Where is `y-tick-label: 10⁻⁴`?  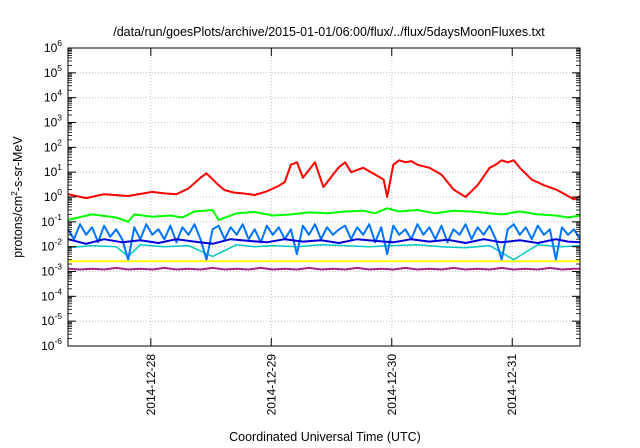
y-tick-label: 10⁻⁴ is located at coordinates (51, 294).